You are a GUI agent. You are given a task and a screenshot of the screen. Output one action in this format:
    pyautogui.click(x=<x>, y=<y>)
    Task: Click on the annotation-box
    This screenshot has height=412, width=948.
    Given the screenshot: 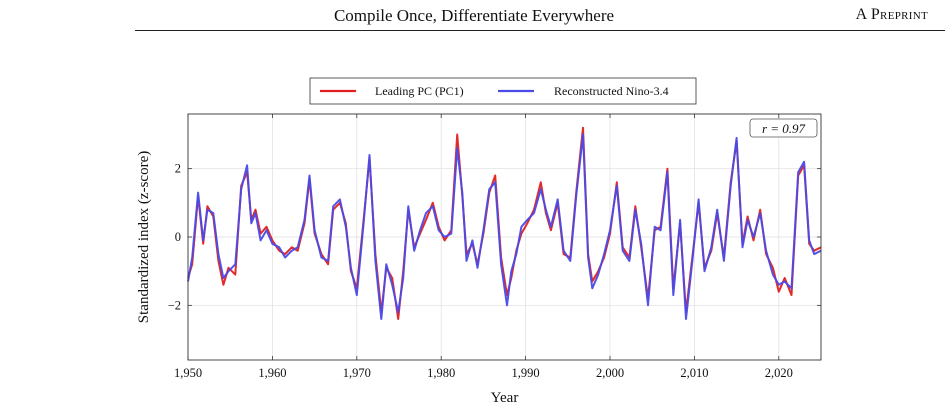 What is the action you would take?
    pyautogui.click(x=783, y=128)
    